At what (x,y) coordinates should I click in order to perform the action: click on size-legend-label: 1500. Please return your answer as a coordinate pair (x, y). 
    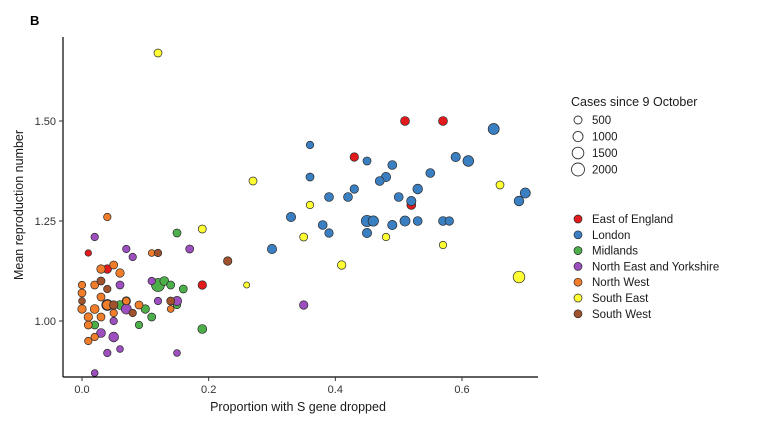
    Looking at the image, I should click on (605, 154).